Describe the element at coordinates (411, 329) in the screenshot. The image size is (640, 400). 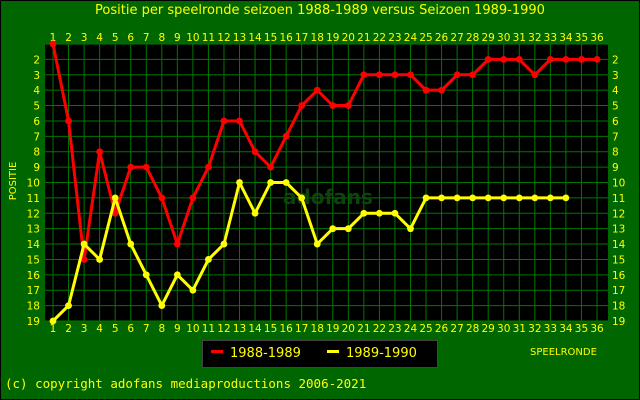
I see `x-tick-bottom: 24` at that location.